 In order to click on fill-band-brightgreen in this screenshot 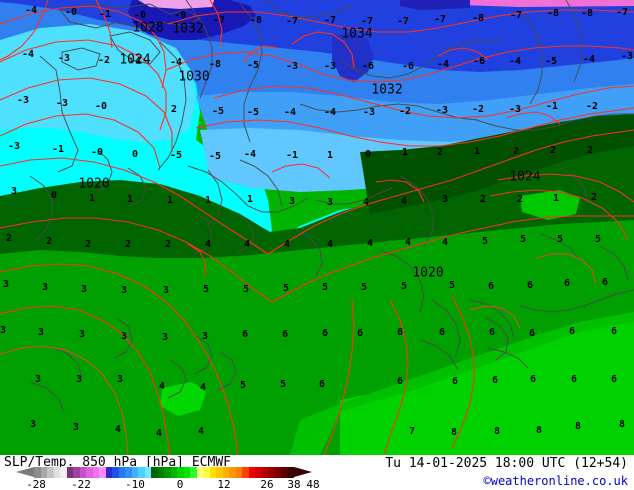, I will do `click(487, 387)`.